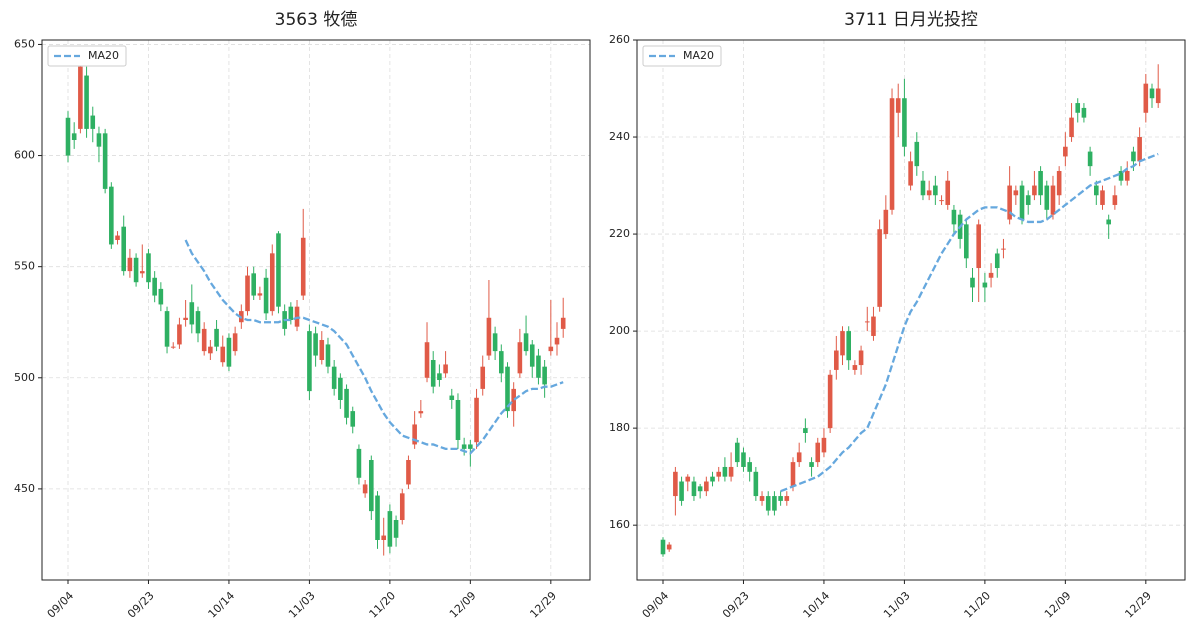  Describe the element at coordinates (911, 20) in the screenshot. I see `chart-title: 3711 日月光投控` at that location.